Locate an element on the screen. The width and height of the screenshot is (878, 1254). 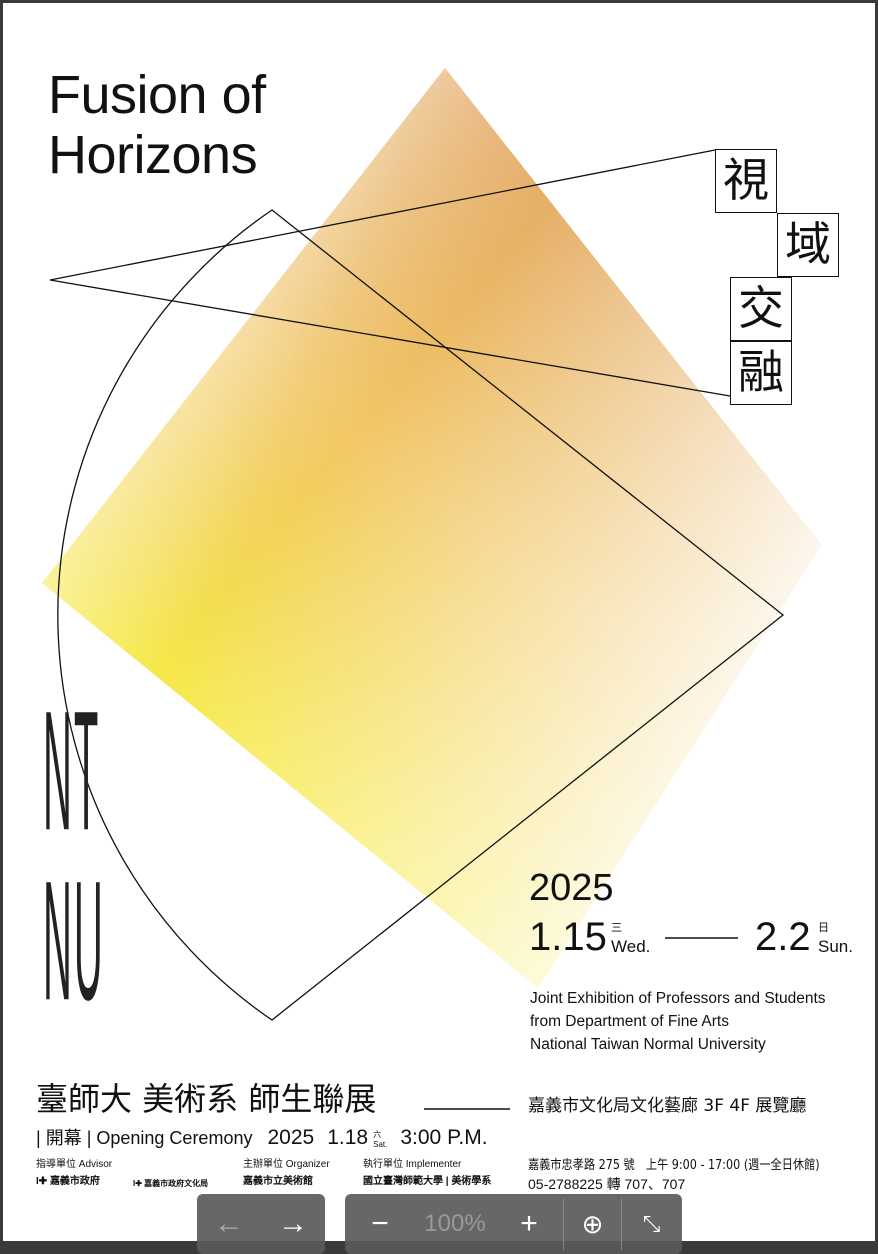
zoom-toolbar: − 100% + ⊕ ⤡ is located at coordinates (513, 1224).